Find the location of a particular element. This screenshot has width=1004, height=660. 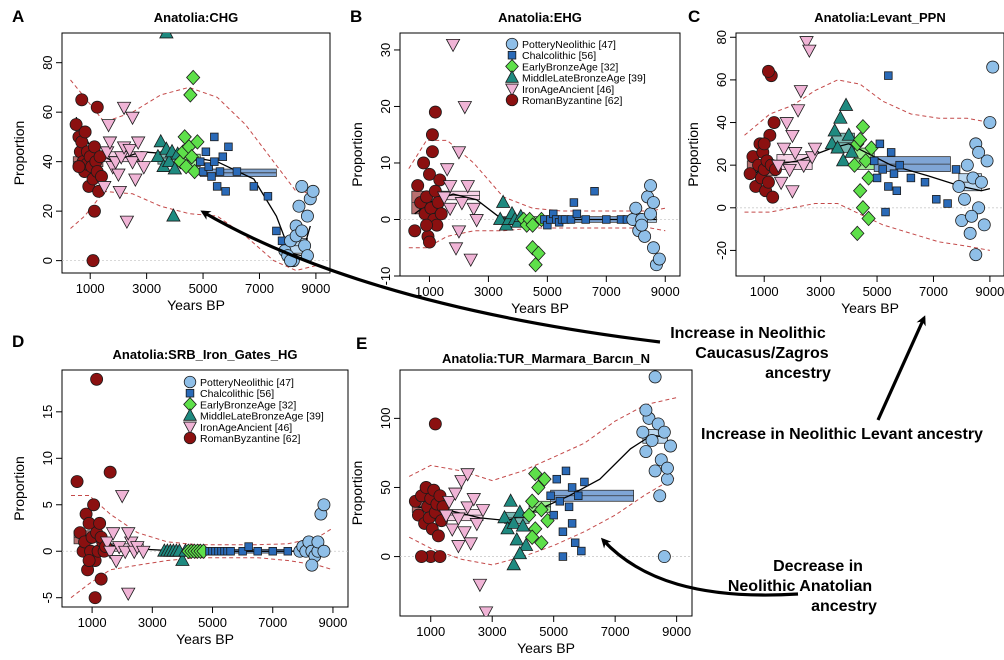

y-tick-label: 60 is located at coordinates (721, 80).